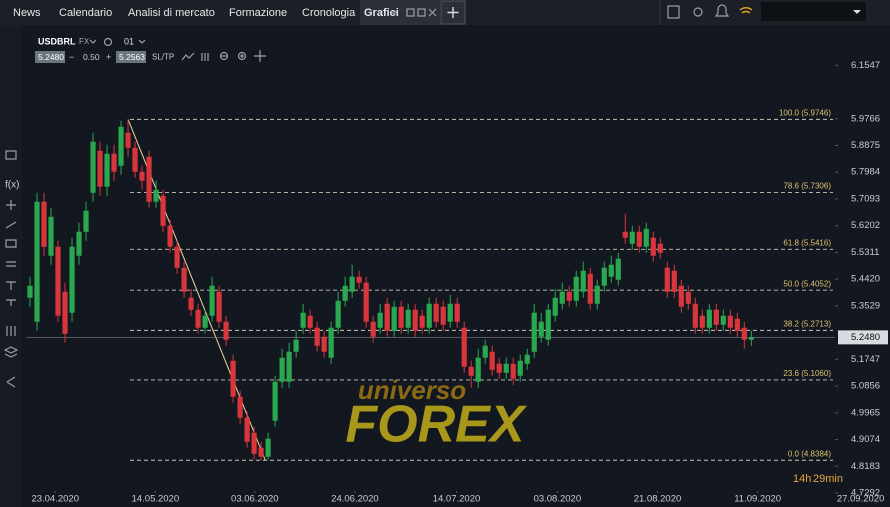 The width and height of the screenshot is (890, 507). I want to click on x-tick-label: 21.08.2020, so click(658, 499).